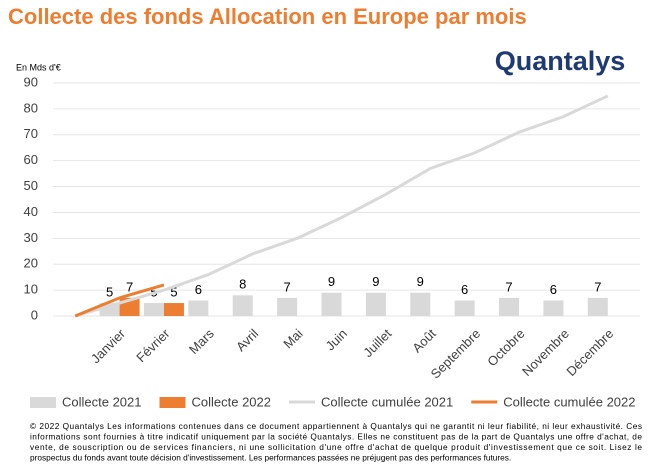 This screenshot has width=664, height=466. I want to click on y-tick-label: 40, so click(31, 211).